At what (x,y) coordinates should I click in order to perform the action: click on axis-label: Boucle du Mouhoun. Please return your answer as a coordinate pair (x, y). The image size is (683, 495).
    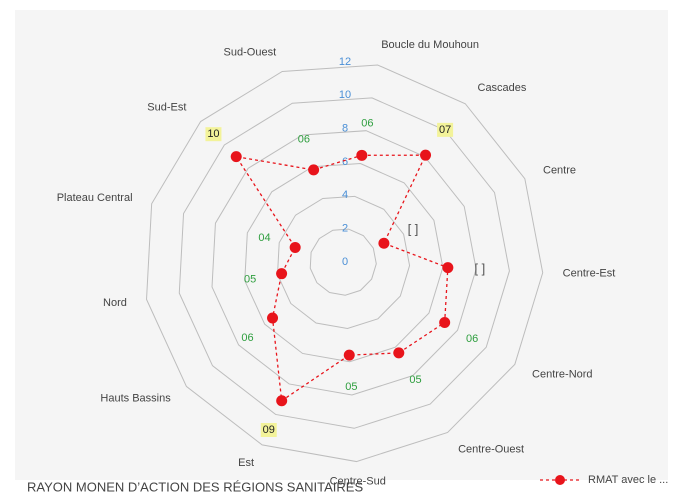
    Looking at the image, I should click on (430, 45).